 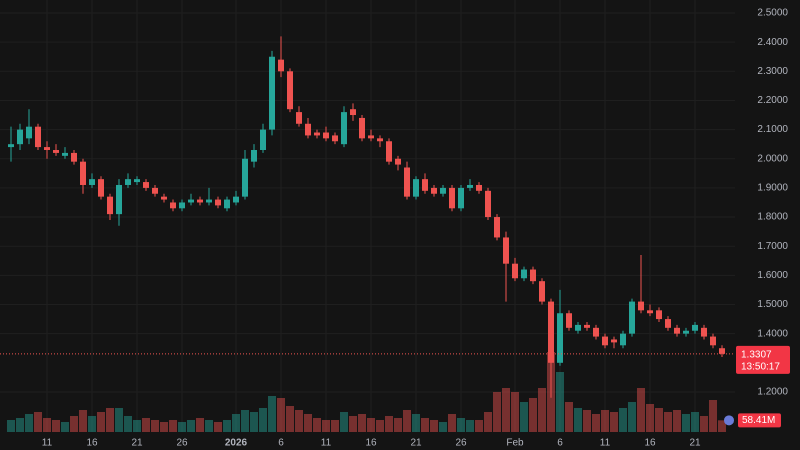 I want to click on volume-label: 58.41M, so click(x=758, y=420).